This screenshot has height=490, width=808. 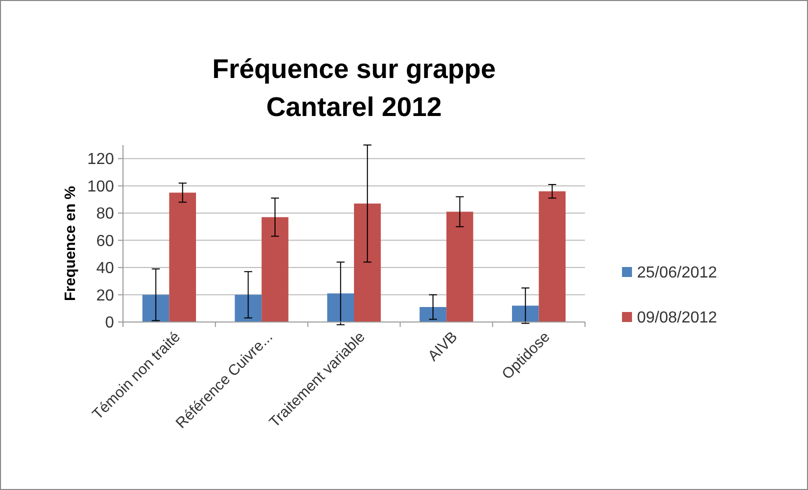 What do you see at coordinates (105, 295) in the screenshot?
I see `y-tick-label: 20` at bounding box center [105, 295].